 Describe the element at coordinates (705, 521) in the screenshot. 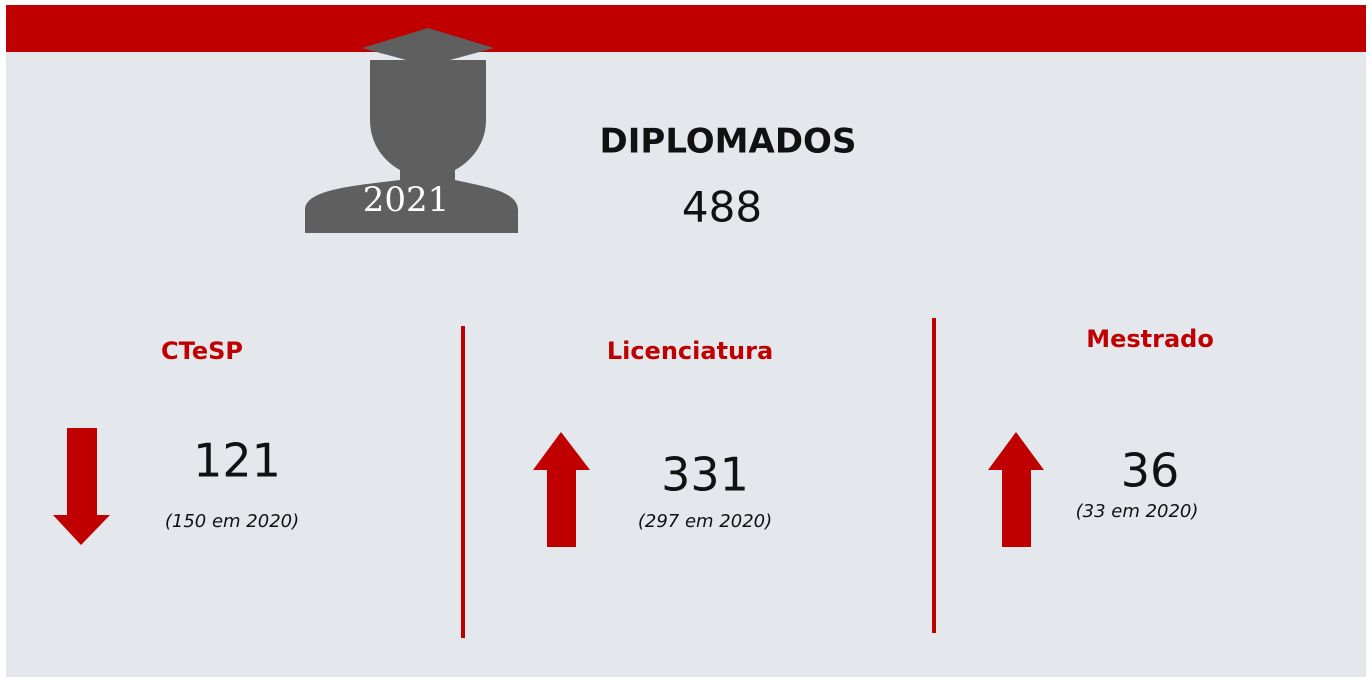

I see `item-previous: (297 em 2020)` at that location.